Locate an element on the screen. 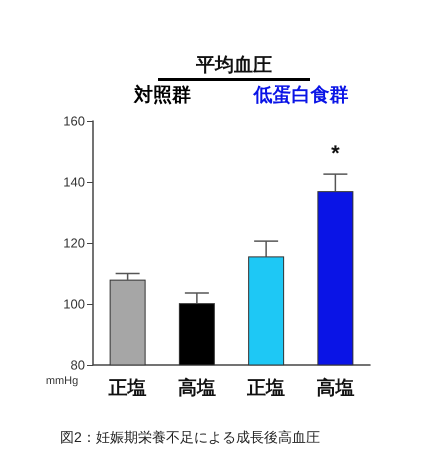 This screenshot has width=442, height=467. y-tick-label: 160 is located at coordinates (74, 121).